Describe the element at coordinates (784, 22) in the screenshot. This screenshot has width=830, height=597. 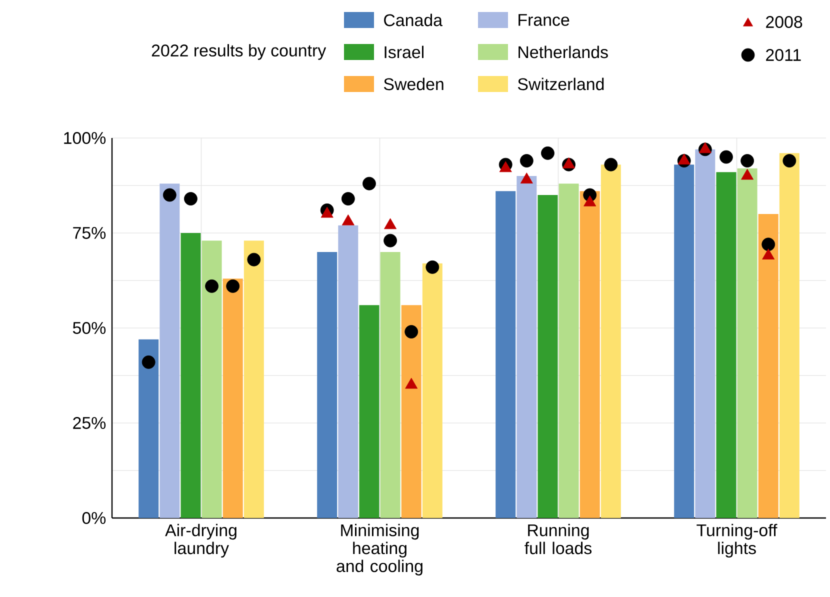
I see `legend-label: 2008` at that location.